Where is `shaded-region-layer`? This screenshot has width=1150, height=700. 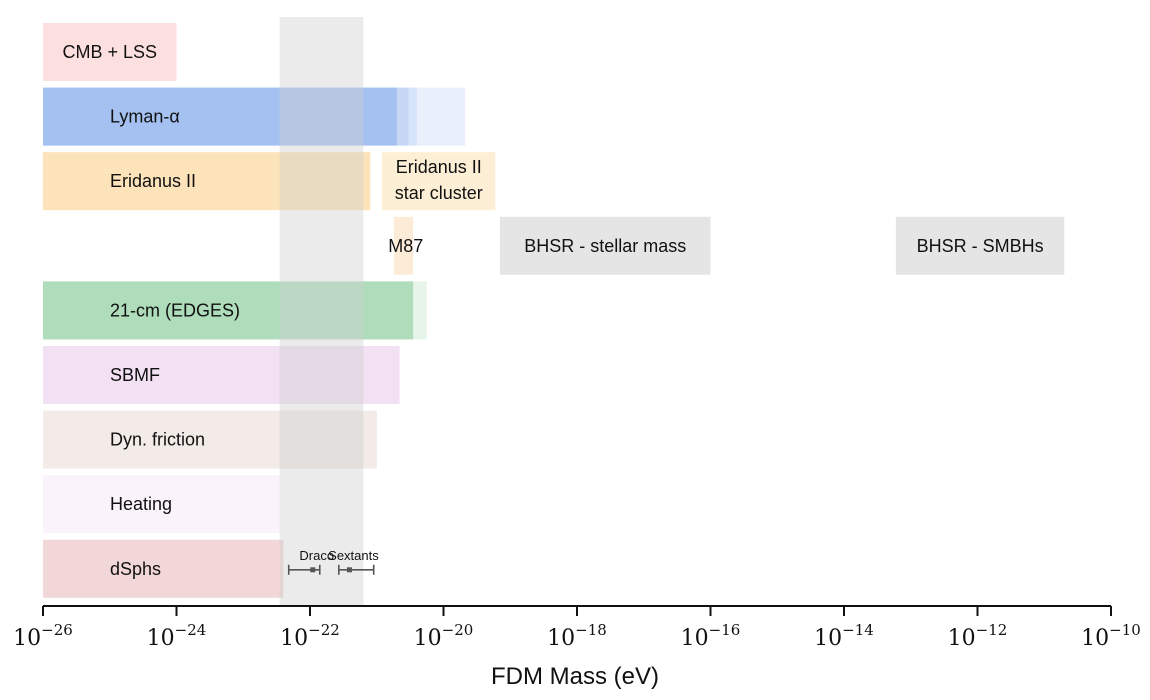 shaded-region-layer is located at coordinates (321, 311).